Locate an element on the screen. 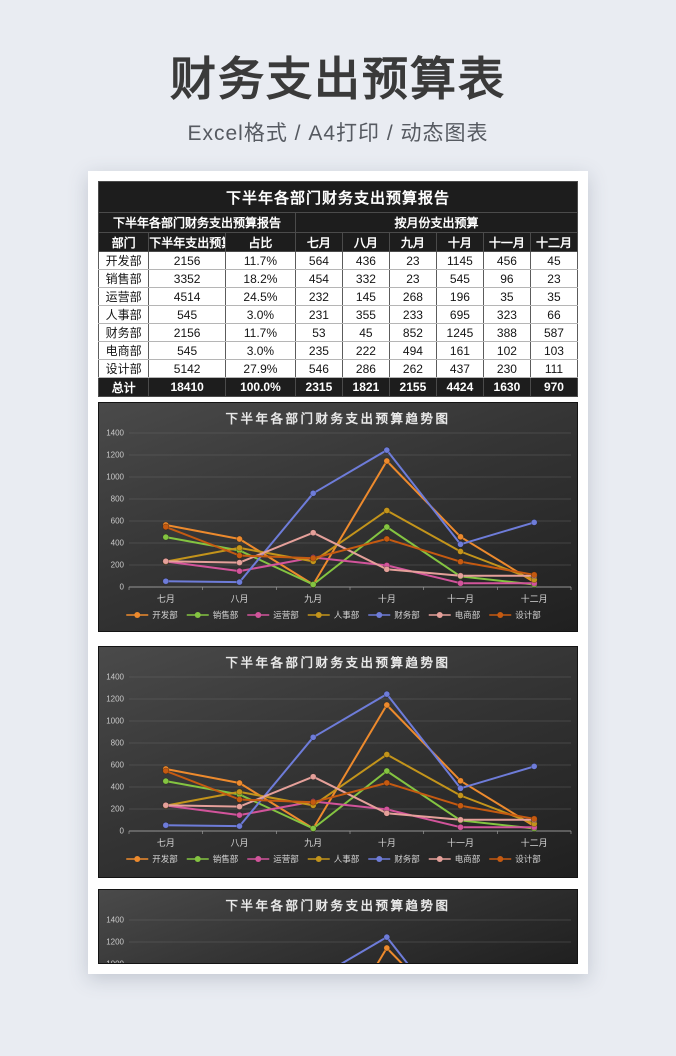  table-cell: 454 is located at coordinates (318, 279).